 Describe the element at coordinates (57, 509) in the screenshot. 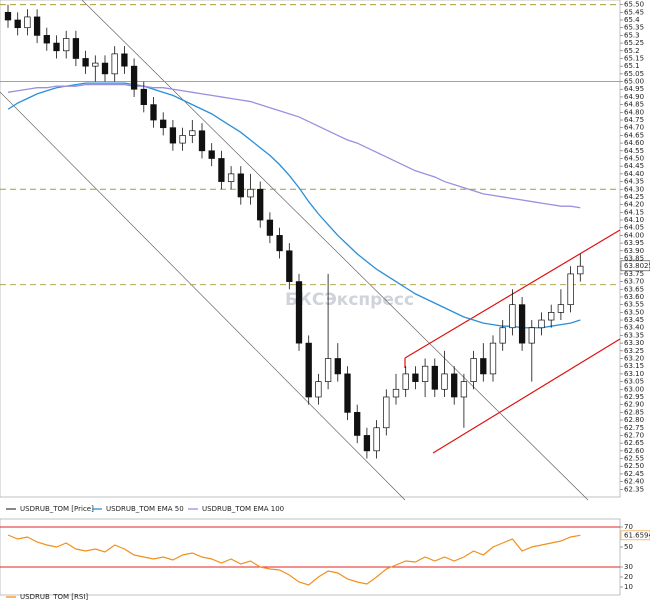

I see `legend-label: USDRUB_TOM [Price]` at that location.